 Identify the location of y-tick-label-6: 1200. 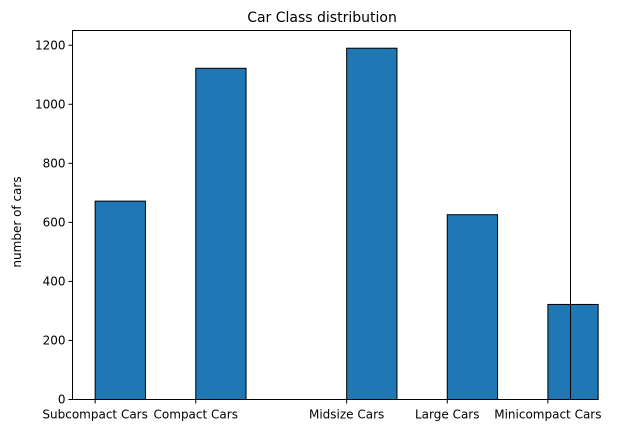
(50, 45).